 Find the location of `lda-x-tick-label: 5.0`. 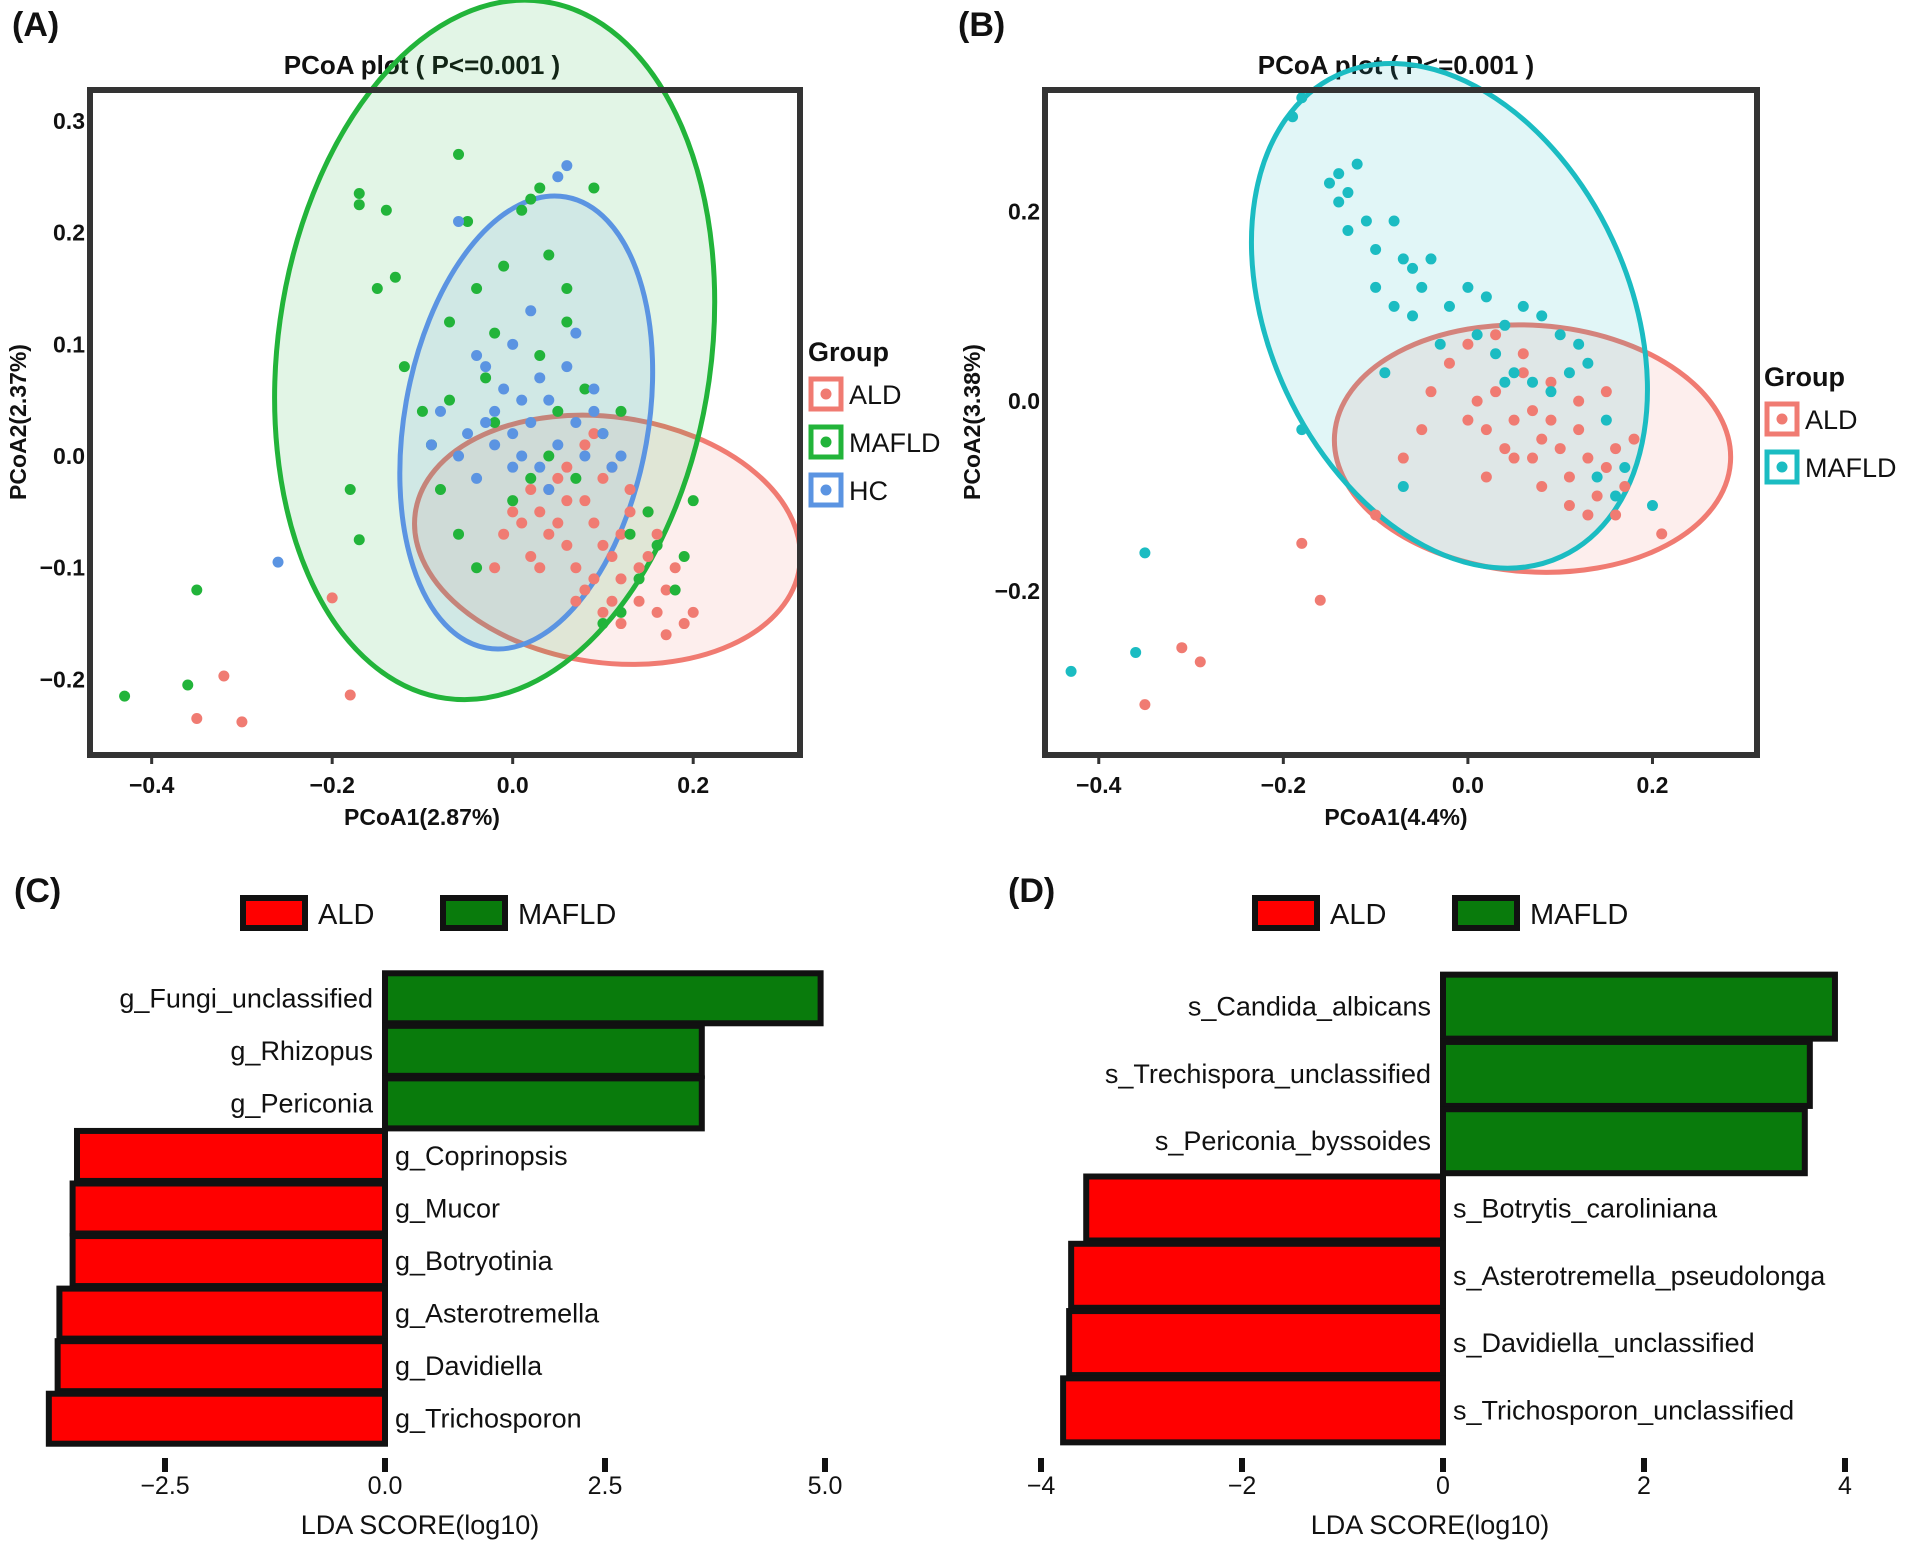

lda-x-tick-label: 5.0 is located at coordinates (825, 1486).